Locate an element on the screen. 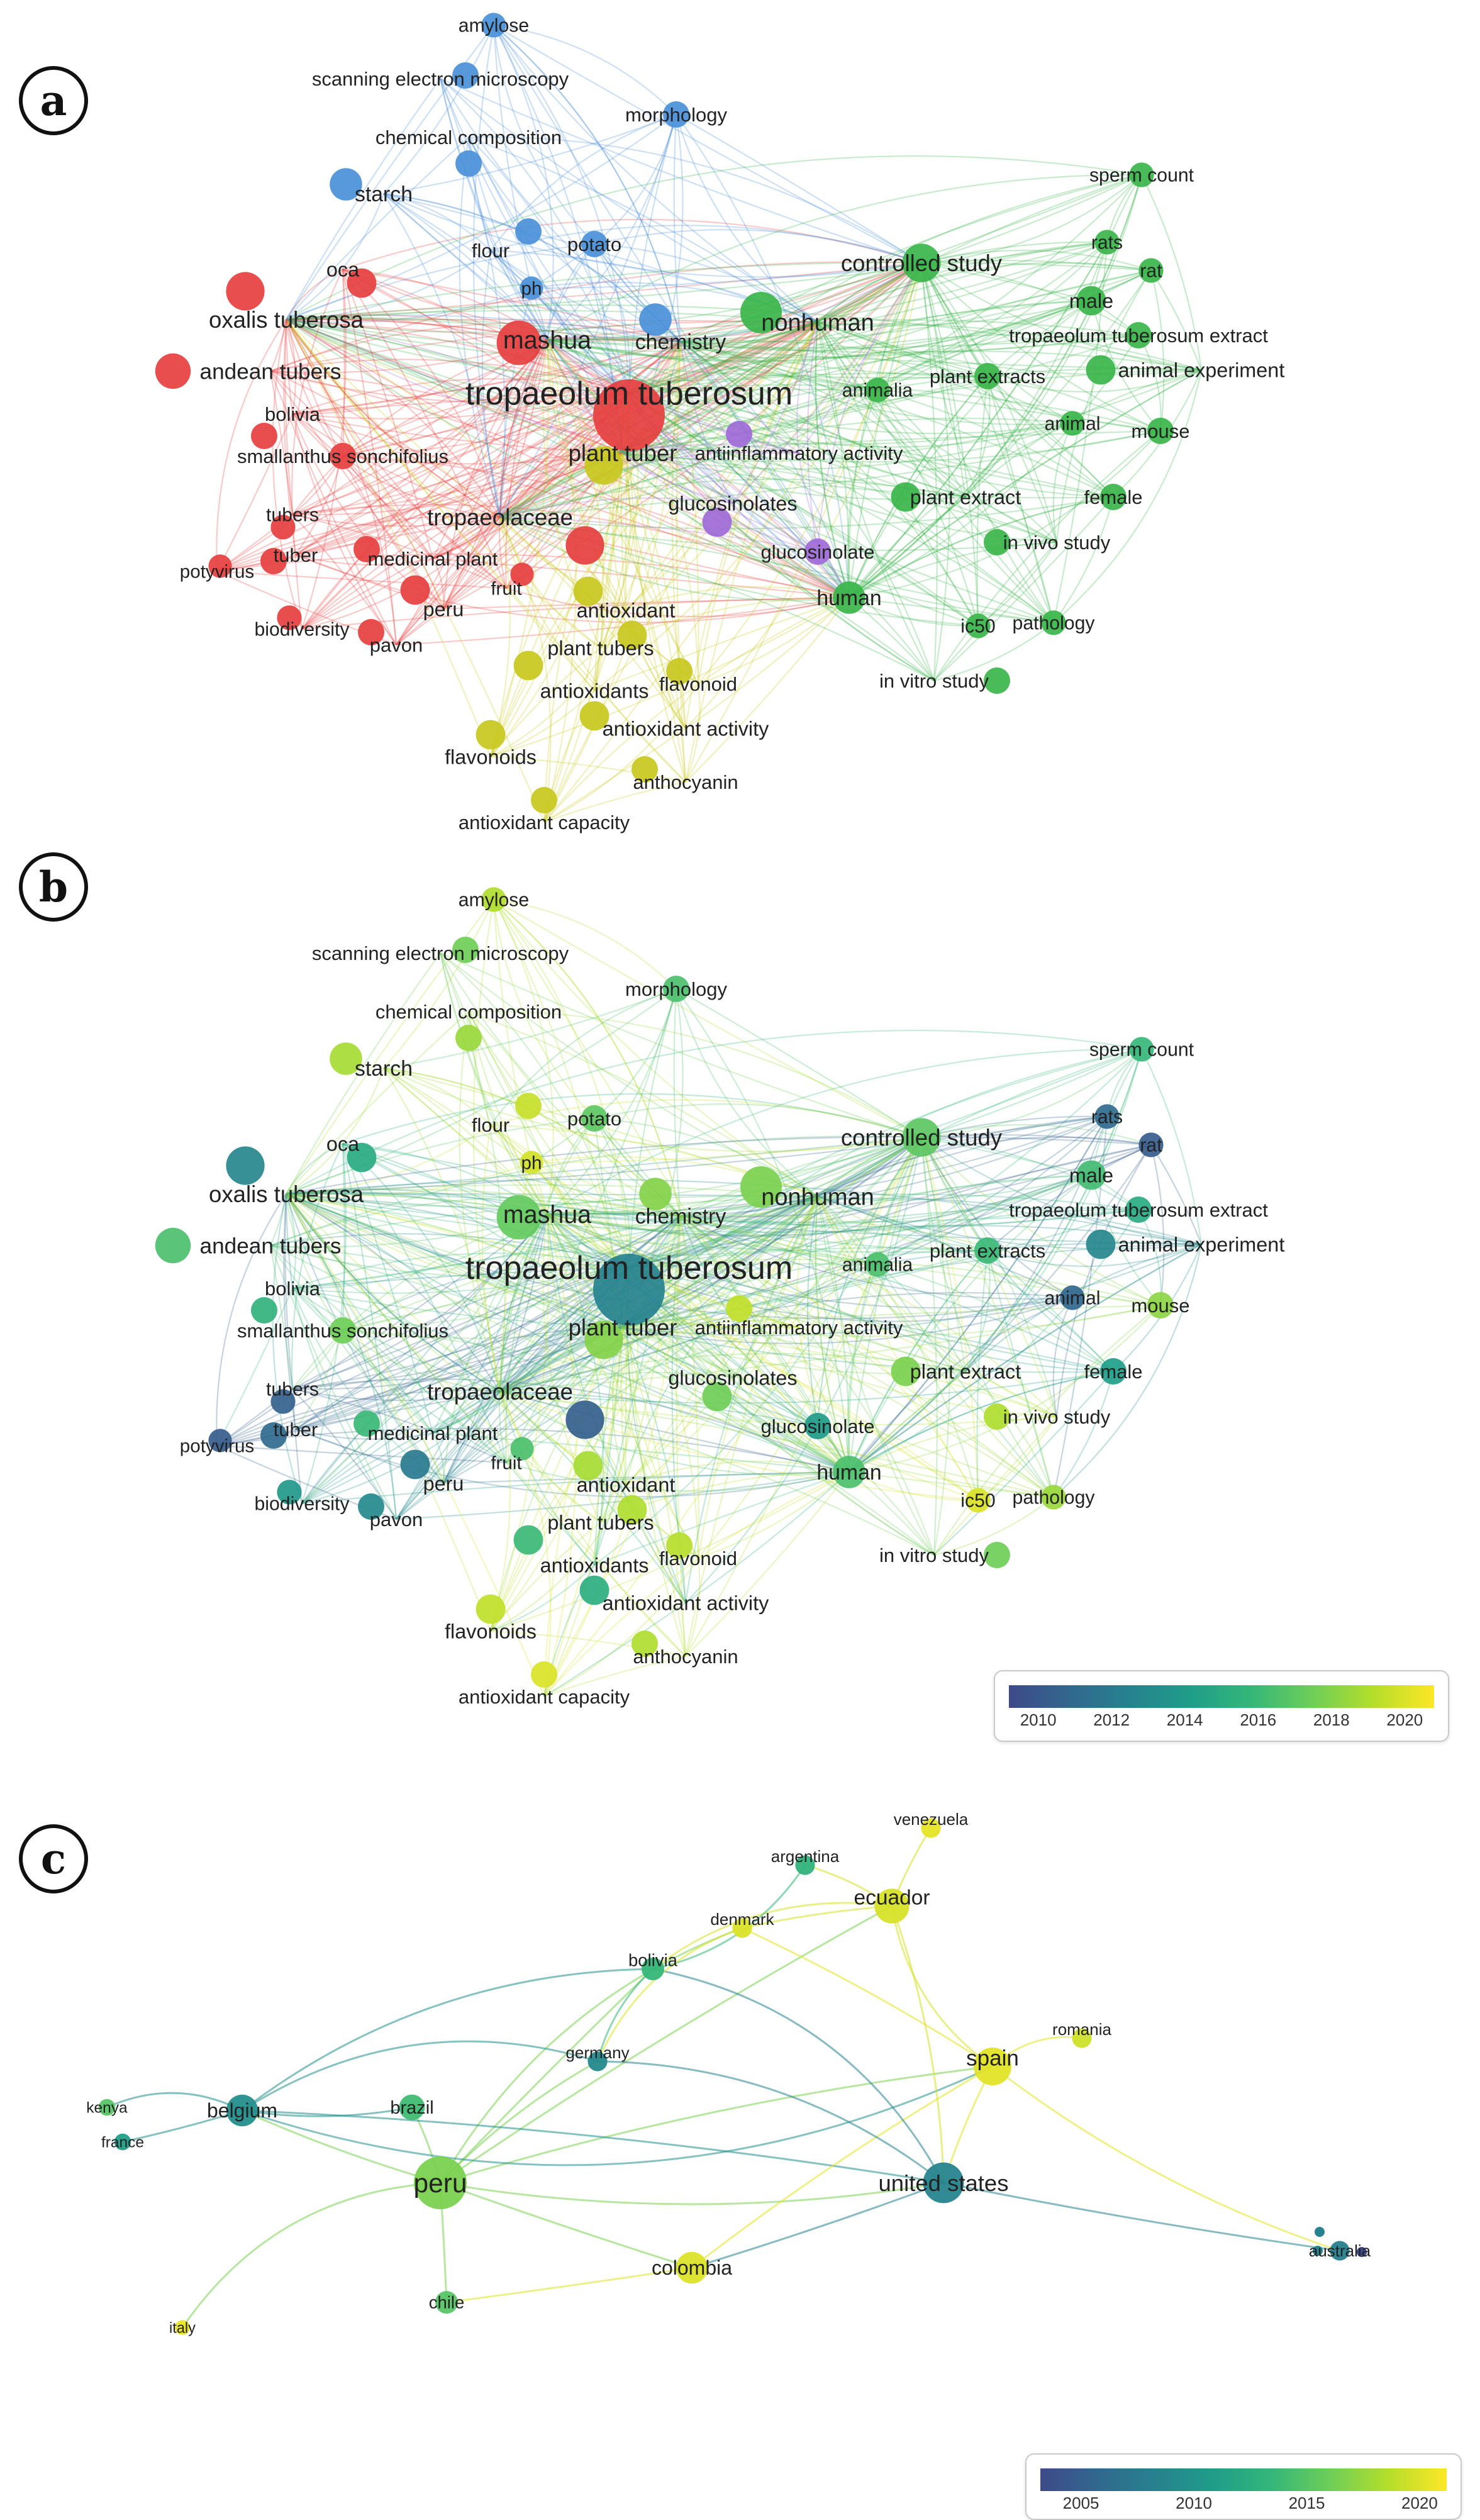 The height and width of the screenshot is (2520, 1480). node-ecuador is located at coordinates (892, 1906).